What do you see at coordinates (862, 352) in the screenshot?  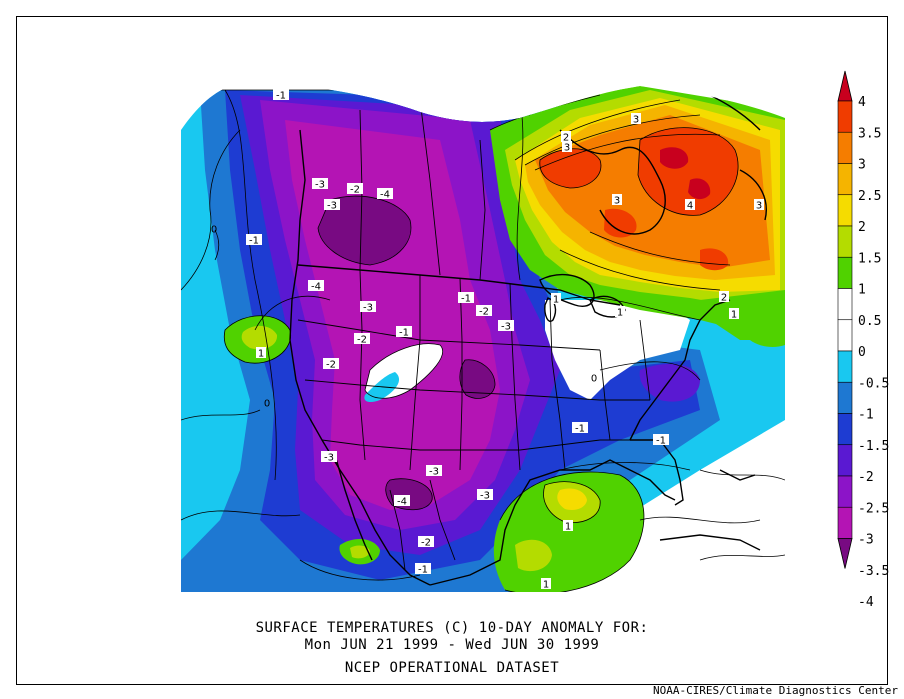 I see `colorbar-tick-label: 0` at bounding box center [862, 352].